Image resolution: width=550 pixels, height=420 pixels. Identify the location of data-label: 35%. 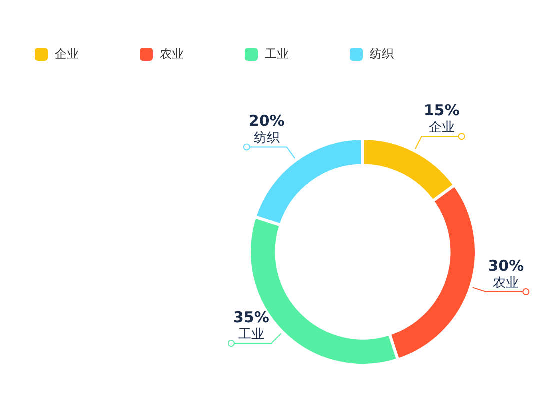
(251, 317).